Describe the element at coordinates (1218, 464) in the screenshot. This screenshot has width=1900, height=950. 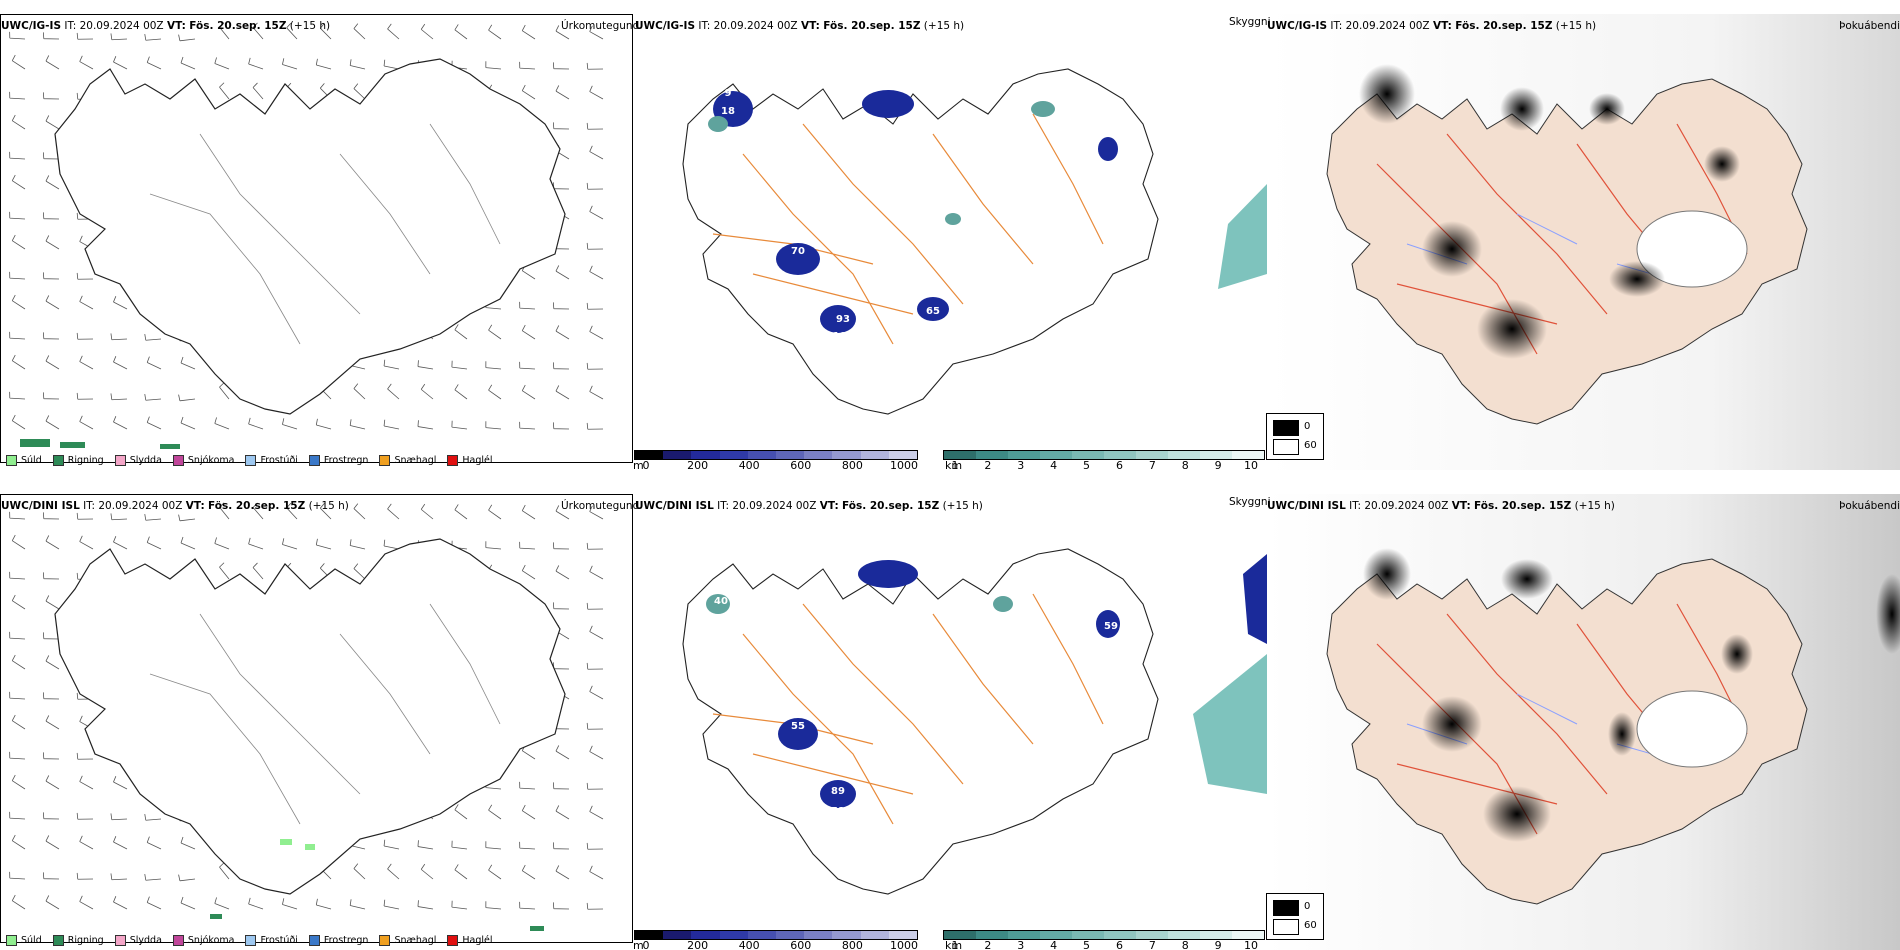
I see `colorbar-tick: 9` at that location.